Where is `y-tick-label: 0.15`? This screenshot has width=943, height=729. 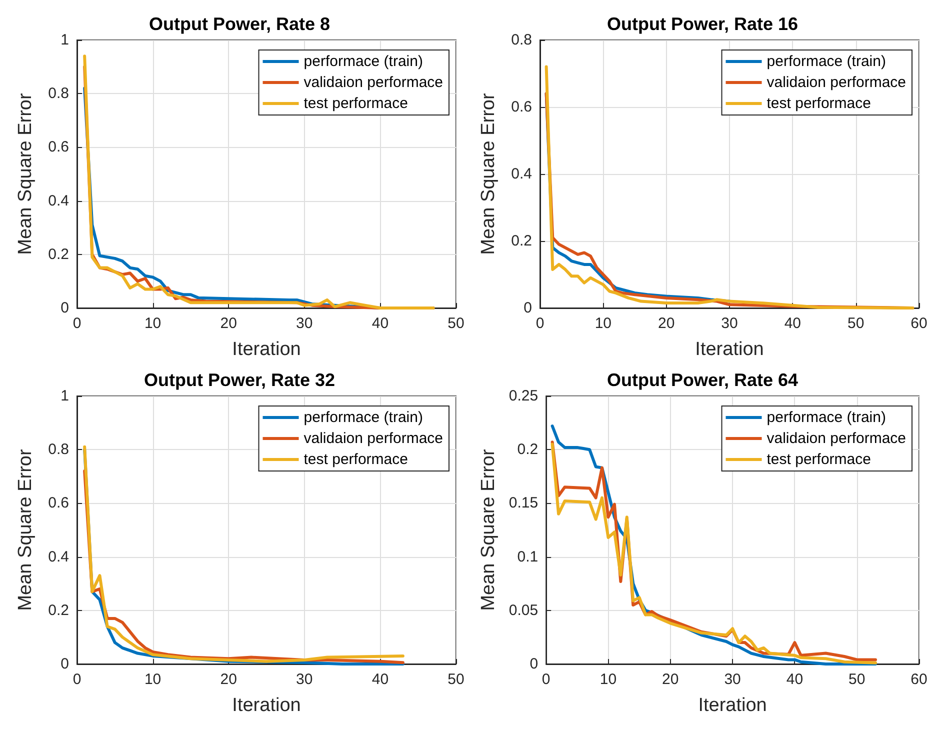 y-tick-label: 0.15 is located at coordinates (523, 503).